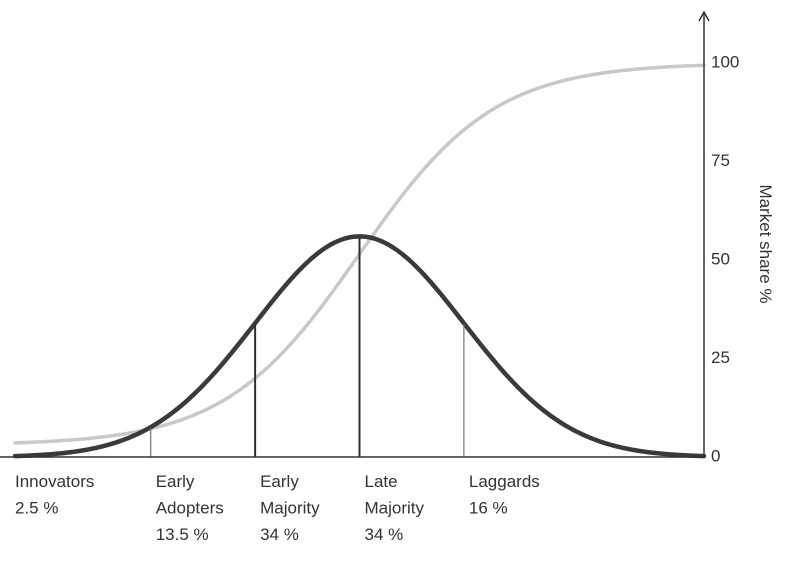 Image resolution: width=800 pixels, height=564 pixels. What do you see at coordinates (175, 481) in the screenshot?
I see `category-label-early-adopters-line-1: Early` at bounding box center [175, 481].